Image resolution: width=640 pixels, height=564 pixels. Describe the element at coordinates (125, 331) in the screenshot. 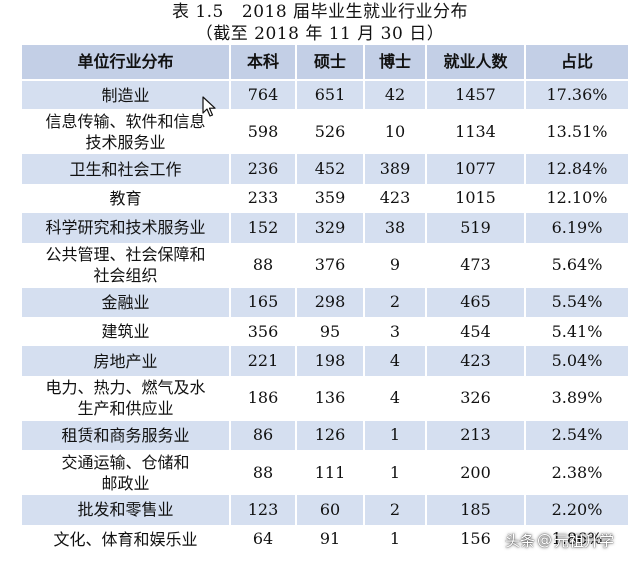

I see `cell-industry: 建筑业` at that location.